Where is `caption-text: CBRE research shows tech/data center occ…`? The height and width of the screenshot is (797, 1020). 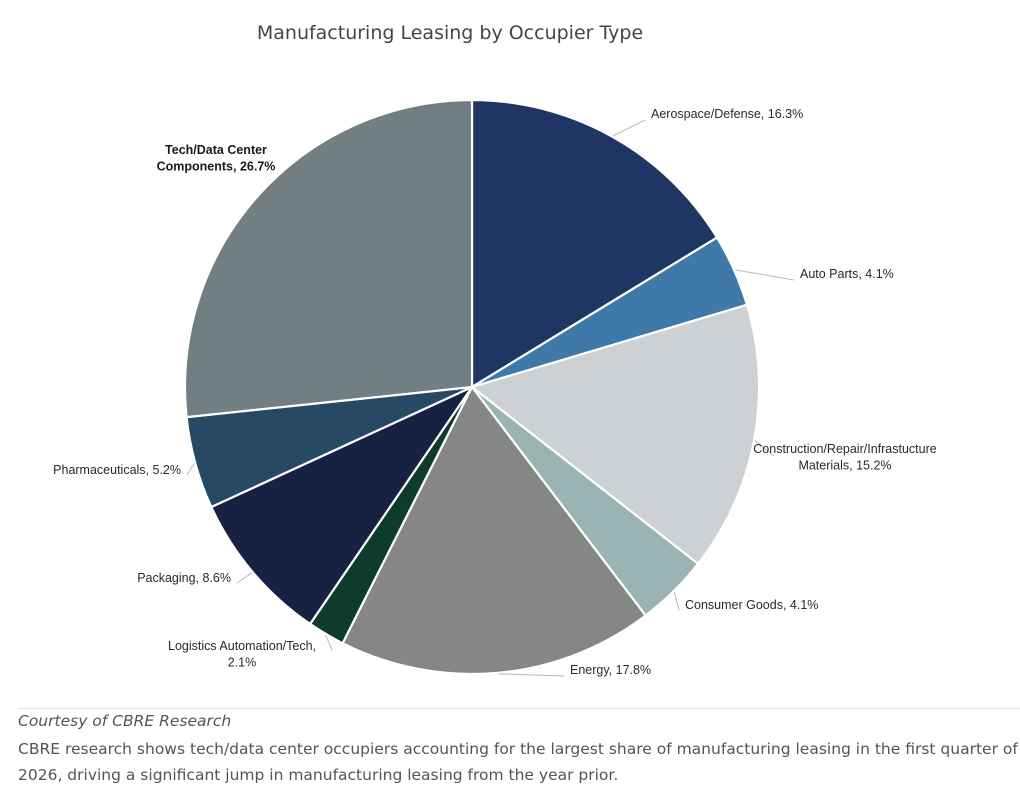
caption-text: CBRE research shows tech/data center occ… is located at coordinates (518, 762).